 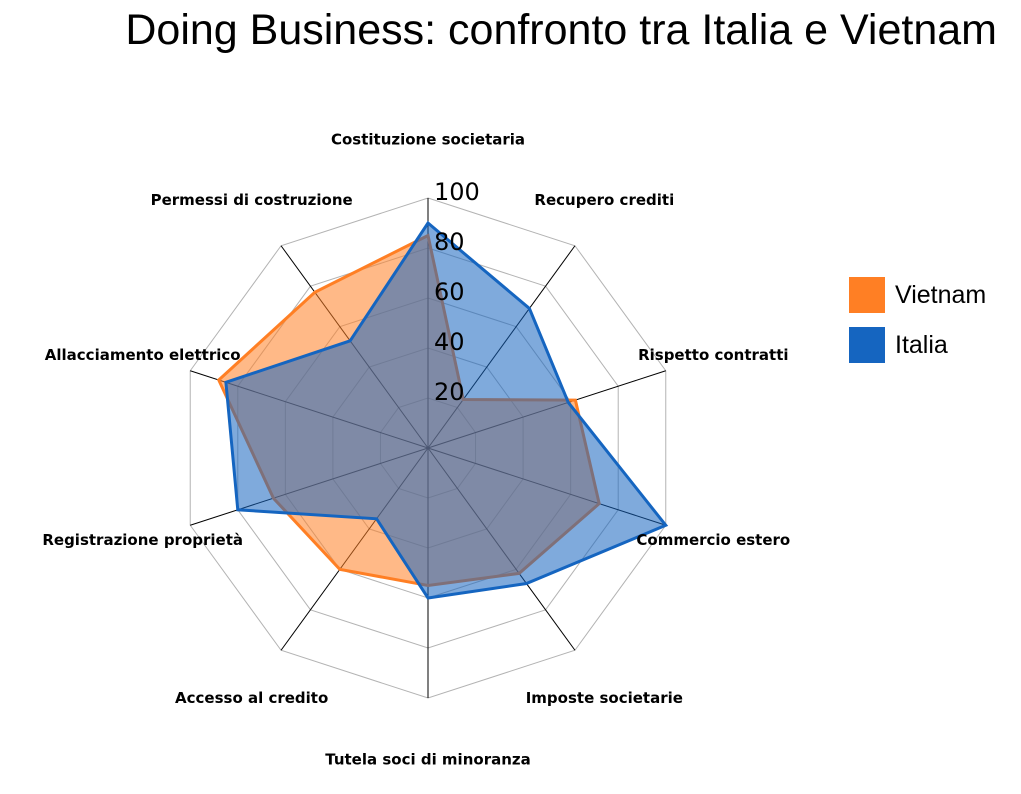 What do you see at coordinates (143, 355) in the screenshot?
I see `axis-label: Allacciamento elettrico` at bounding box center [143, 355].